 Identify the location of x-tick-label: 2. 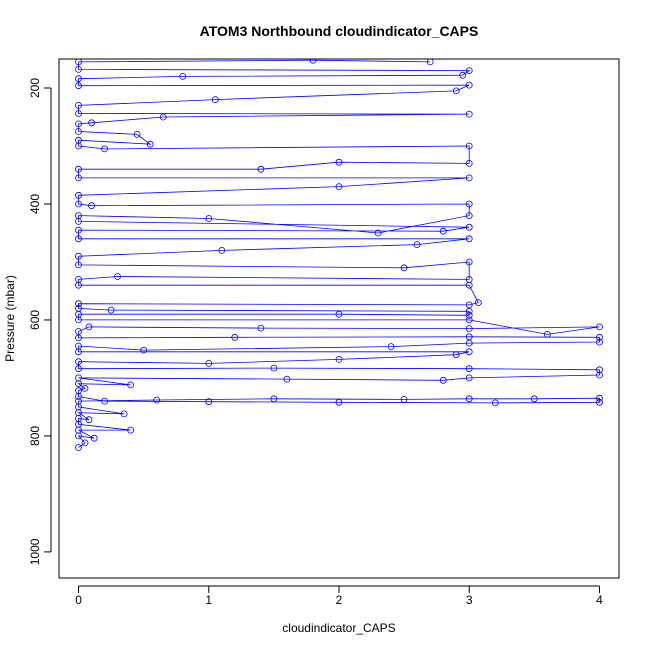
(339, 600).